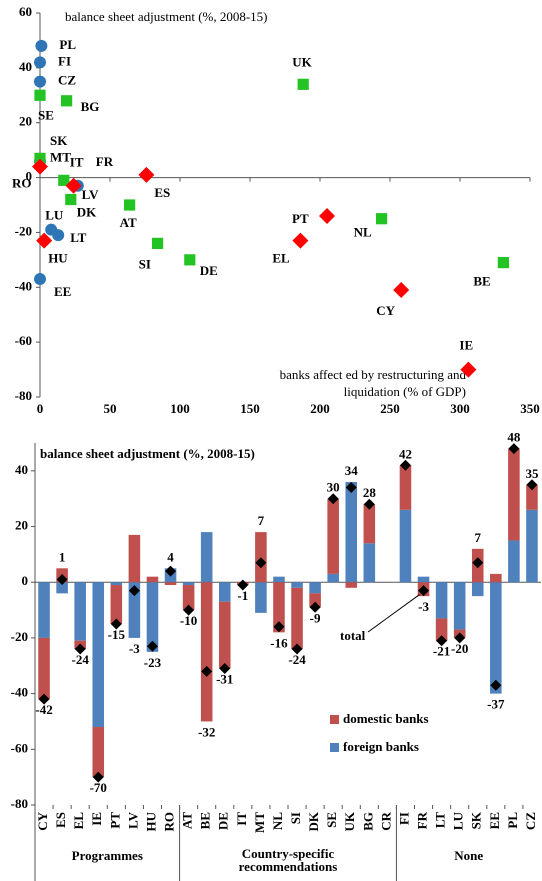 Image resolution: width=542 pixels, height=881 pixels. I want to click on annotation-arrow, so click(393, 613).